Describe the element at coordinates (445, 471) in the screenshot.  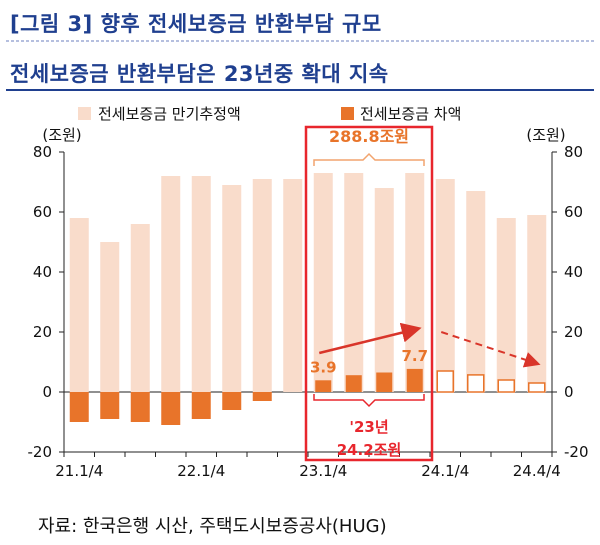
I see `x-tick-label: 24.1/4` at that location.